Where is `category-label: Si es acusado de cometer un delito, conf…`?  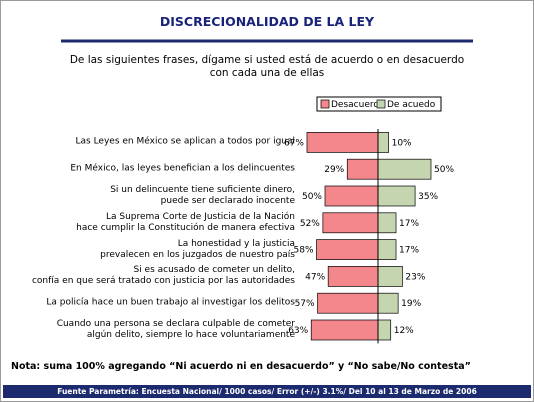 category-label: Si es acusado de cometer un delito, conf… is located at coordinates (163, 276).